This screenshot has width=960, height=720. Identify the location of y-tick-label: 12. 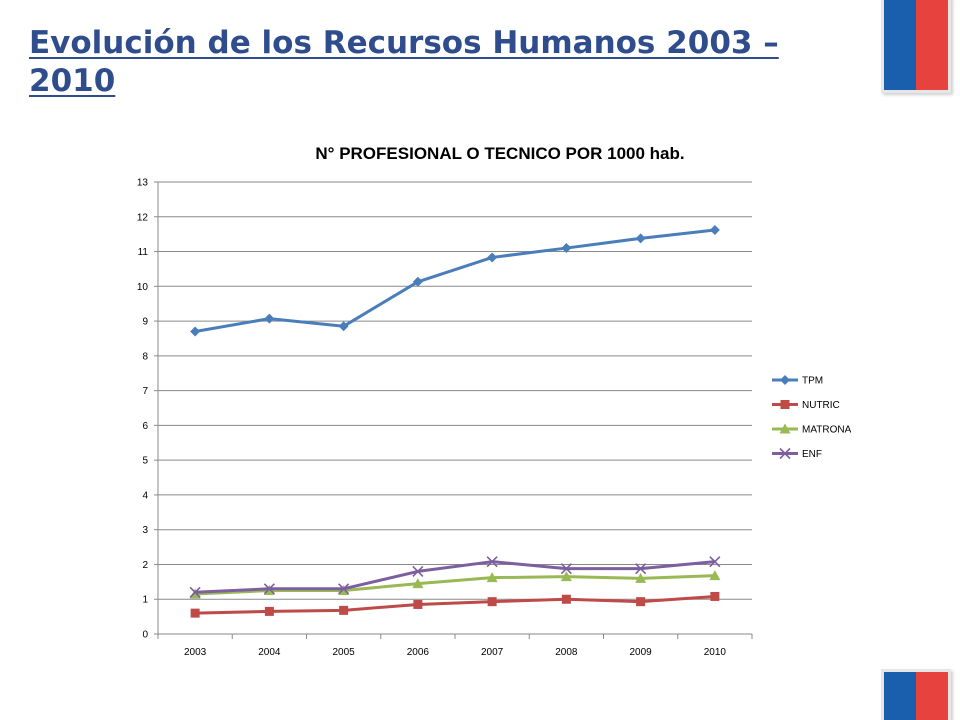
(143, 217).